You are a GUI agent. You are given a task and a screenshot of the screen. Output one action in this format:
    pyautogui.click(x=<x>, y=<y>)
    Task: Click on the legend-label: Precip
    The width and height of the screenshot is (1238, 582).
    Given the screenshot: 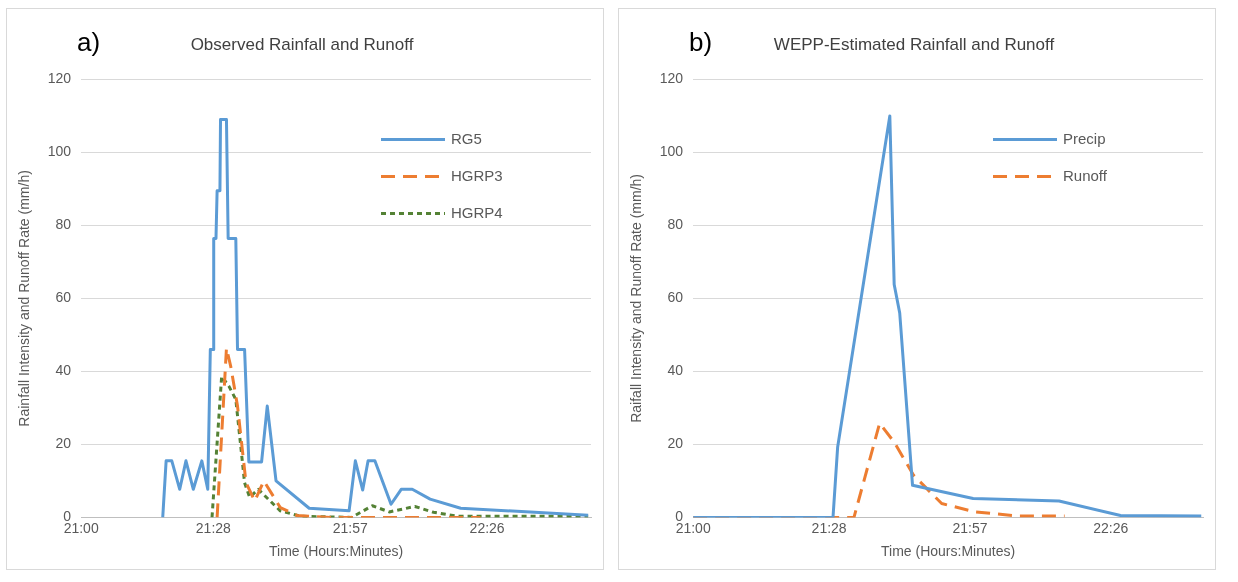 What is the action you would take?
    pyautogui.click(x=1084, y=138)
    